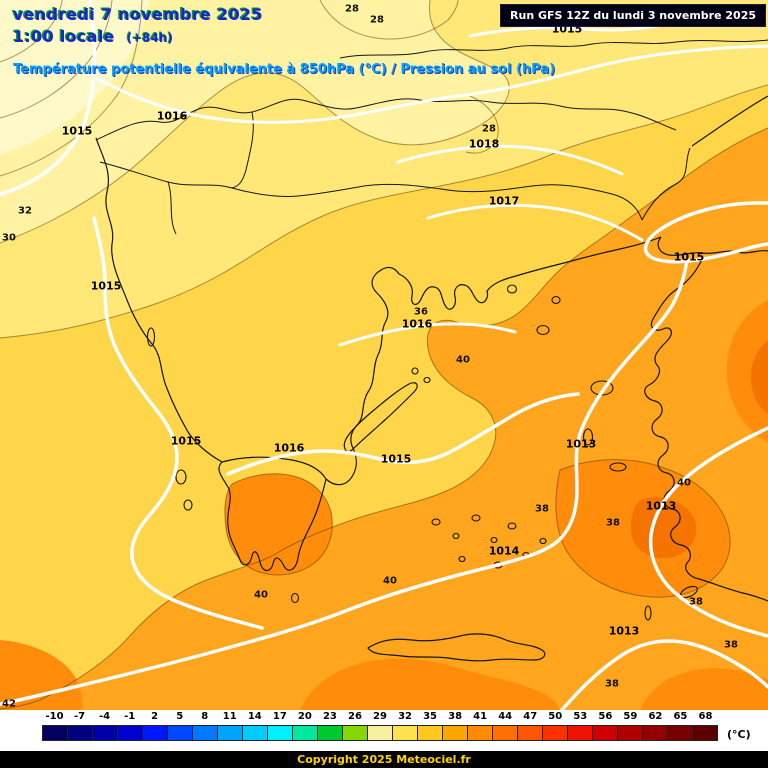  Describe the element at coordinates (505, 716) in the screenshot. I see `colorbar-tick-label: 44` at that location.